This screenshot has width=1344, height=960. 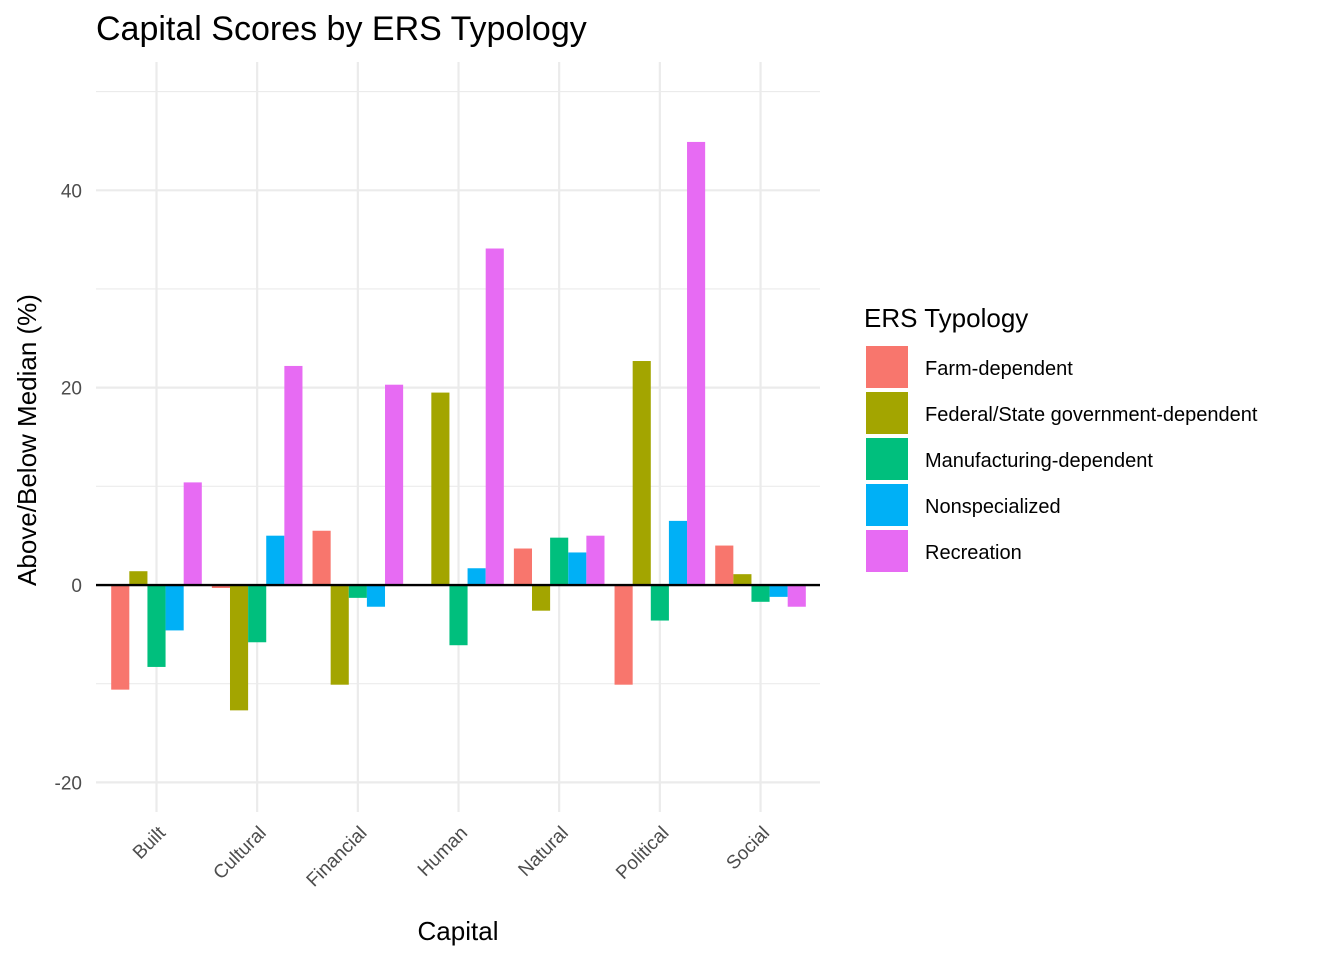 What do you see at coordinates (993, 507) in the screenshot?
I see `legend-label: Nonspecialized` at bounding box center [993, 507].